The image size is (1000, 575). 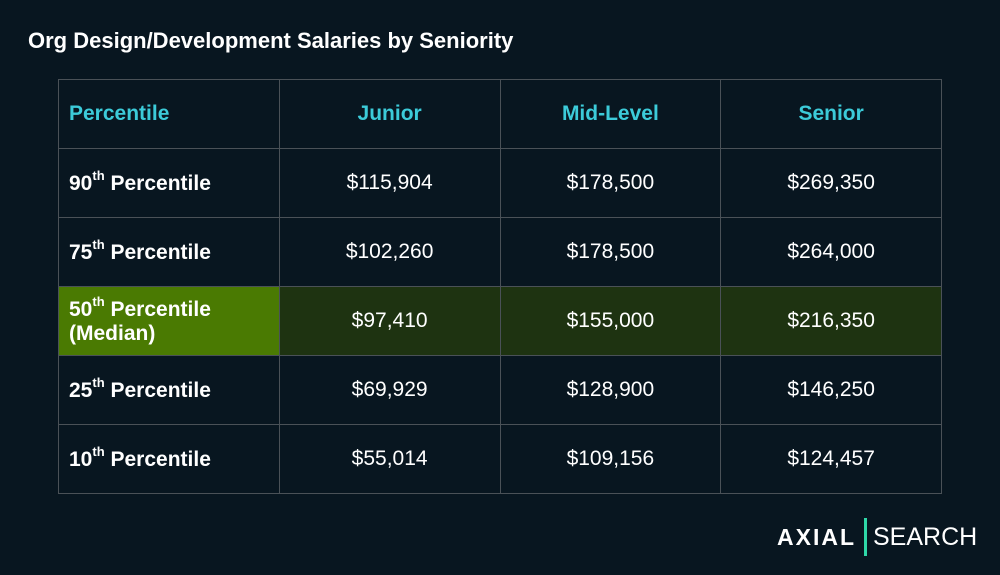 I want to click on junior-value: $115,904, so click(x=389, y=183).